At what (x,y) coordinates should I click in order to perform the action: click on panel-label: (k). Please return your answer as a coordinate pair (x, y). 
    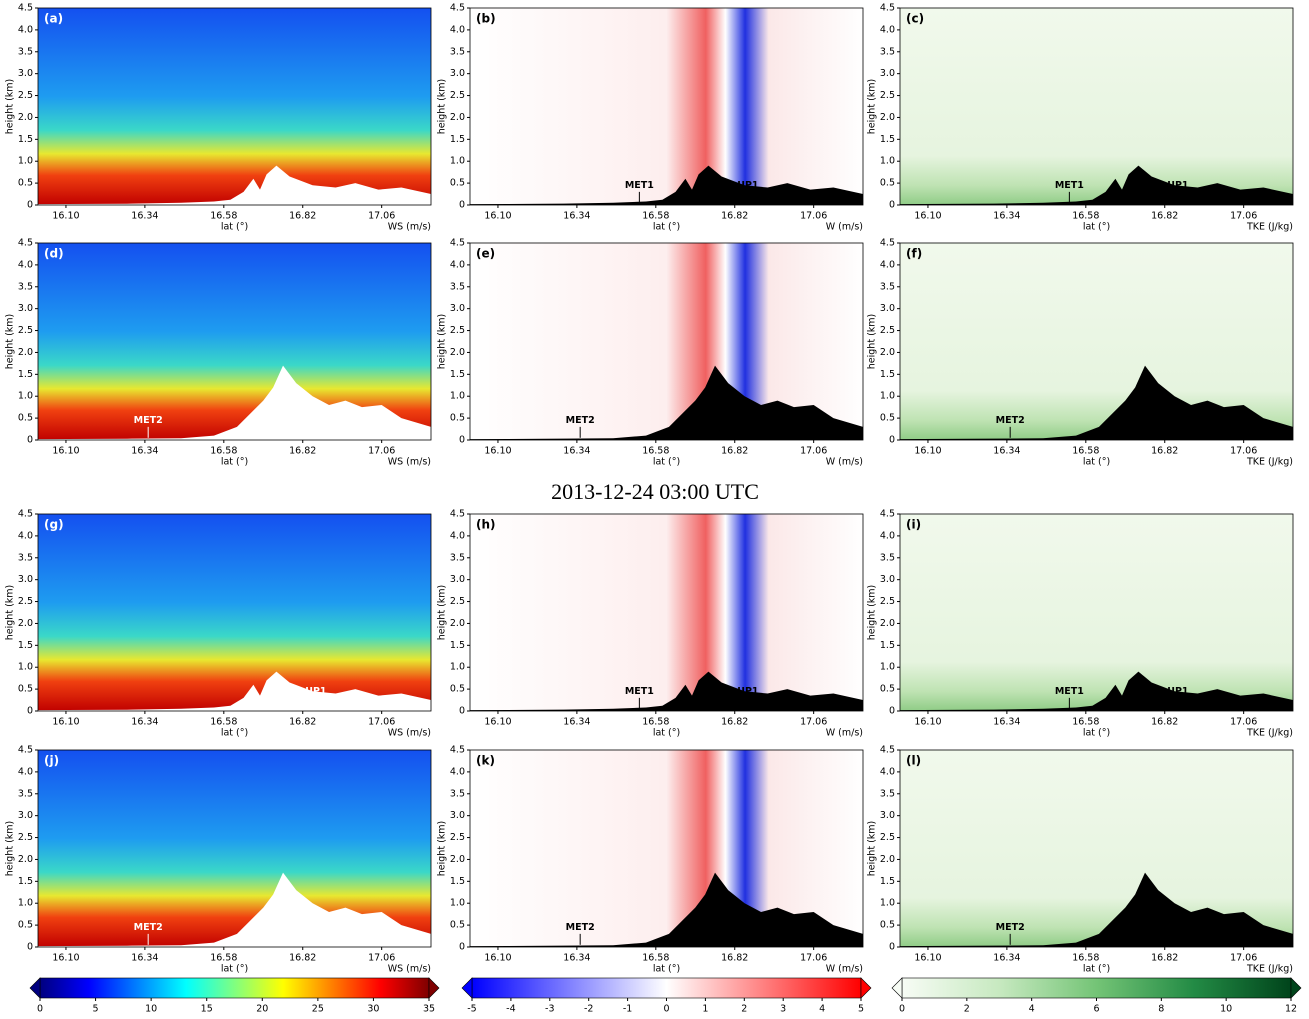
    Looking at the image, I should click on (485, 761).